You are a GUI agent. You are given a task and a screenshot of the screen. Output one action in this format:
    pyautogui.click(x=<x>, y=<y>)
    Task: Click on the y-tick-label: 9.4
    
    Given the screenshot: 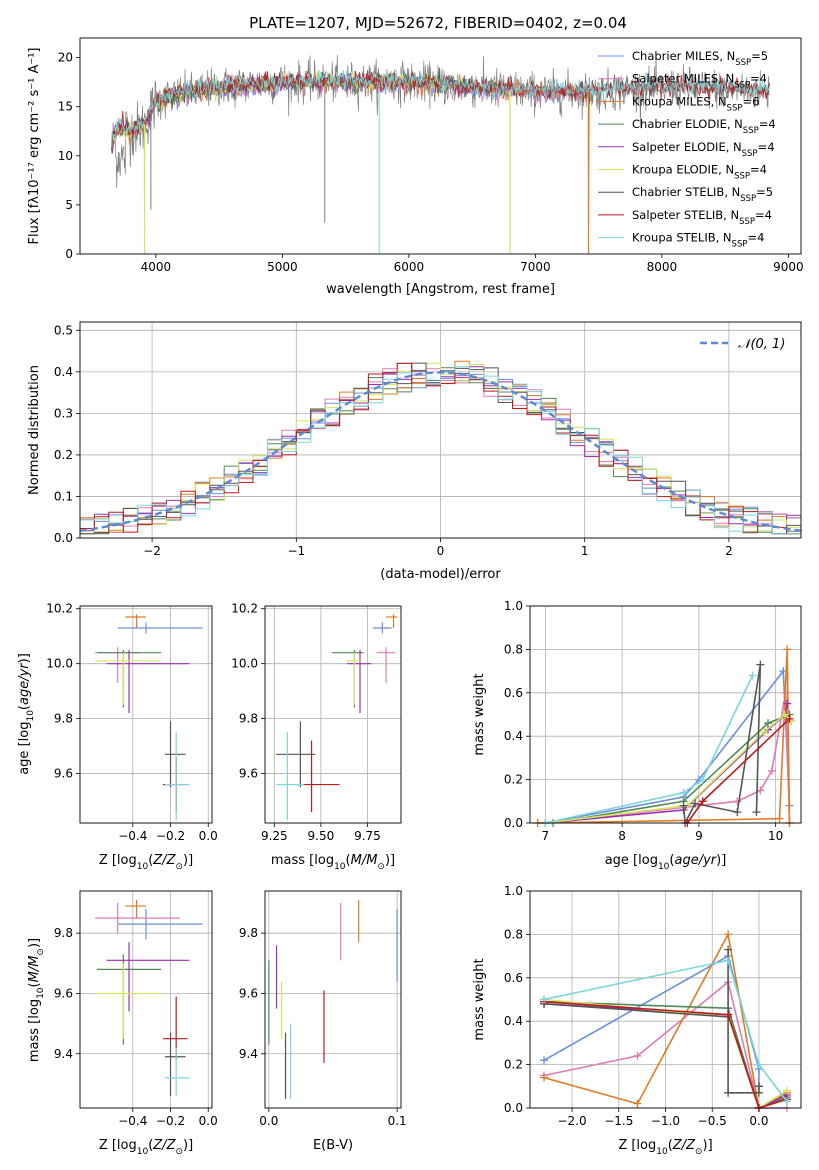 What is the action you would take?
    pyautogui.click(x=248, y=1054)
    